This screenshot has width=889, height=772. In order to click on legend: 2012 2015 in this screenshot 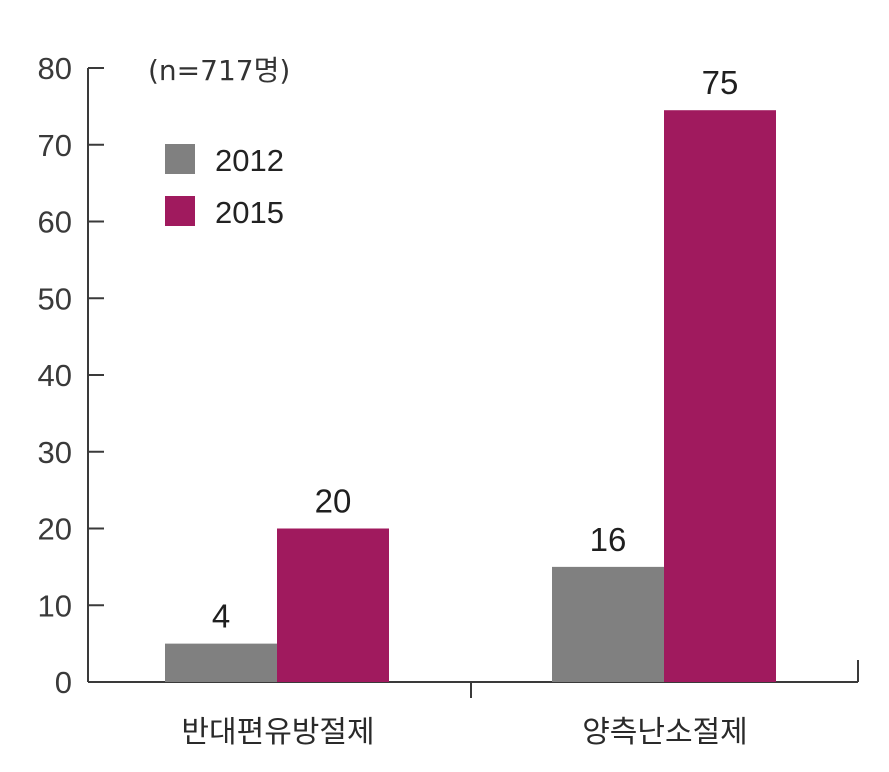, I will do `click(224, 186)`.